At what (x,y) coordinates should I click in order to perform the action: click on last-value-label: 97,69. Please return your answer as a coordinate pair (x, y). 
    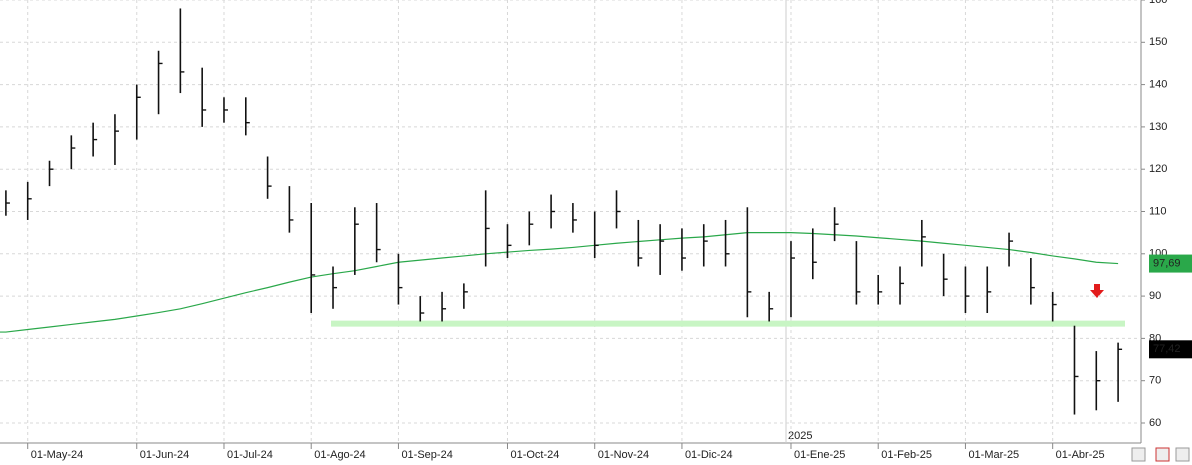
    Looking at the image, I should click on (1167, 263).